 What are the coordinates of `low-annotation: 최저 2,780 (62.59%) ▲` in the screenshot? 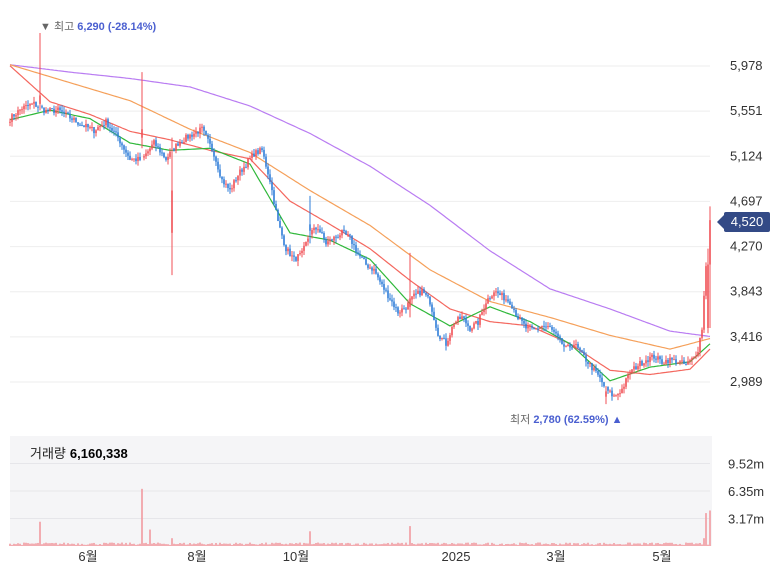 It's located at (566, 419).